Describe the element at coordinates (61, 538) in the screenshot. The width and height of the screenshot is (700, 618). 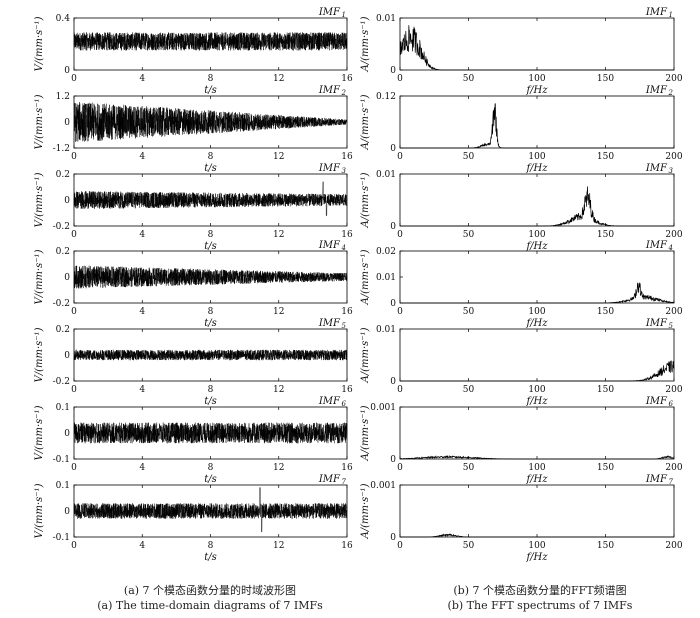
I see `y-tick-label-t7: -0.1` at that location.